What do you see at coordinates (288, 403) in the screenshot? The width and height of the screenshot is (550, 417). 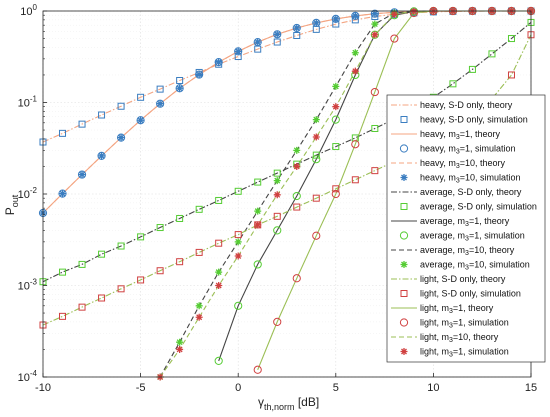 I see `x-axis-label: γth,norm [dB]` at bounding box center [288, 403].